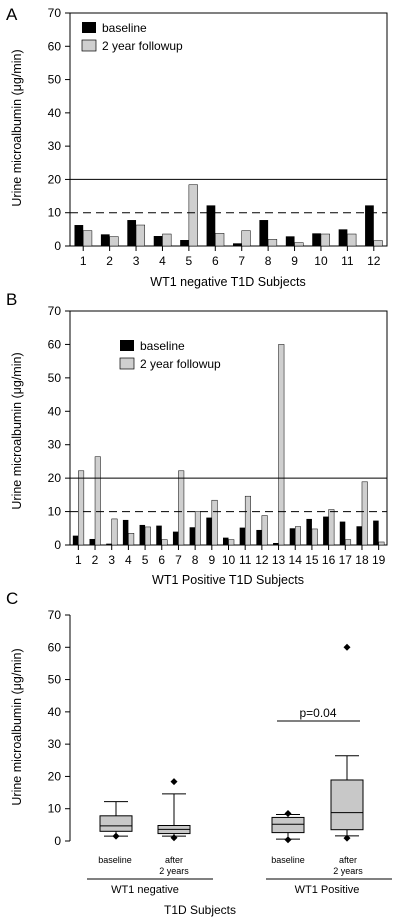 The width and height of the screenshot is (400, 920). What do you see at coordinates (296, 560) in the screenshot?
I see `x-tick-label: 14` at bounding box center [296, 560].